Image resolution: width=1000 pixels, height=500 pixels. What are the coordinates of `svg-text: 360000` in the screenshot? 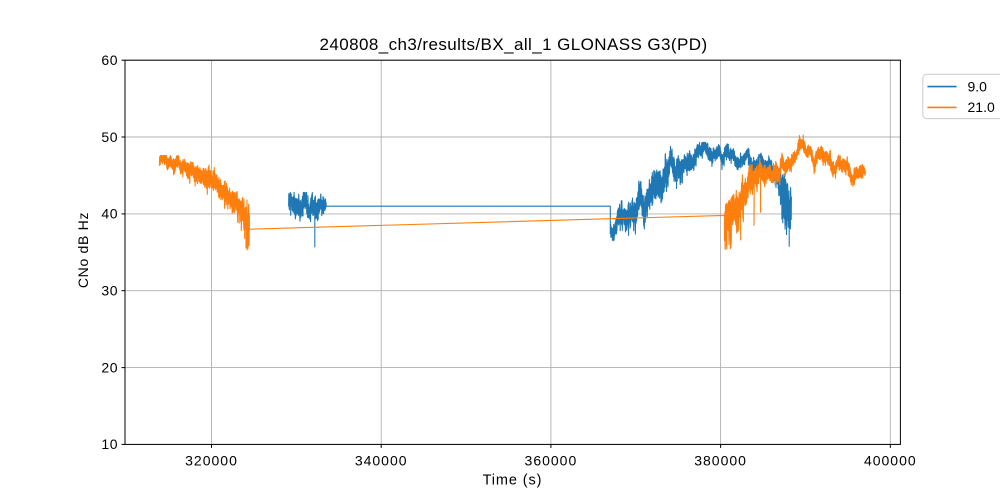 It's located at (551, 461).